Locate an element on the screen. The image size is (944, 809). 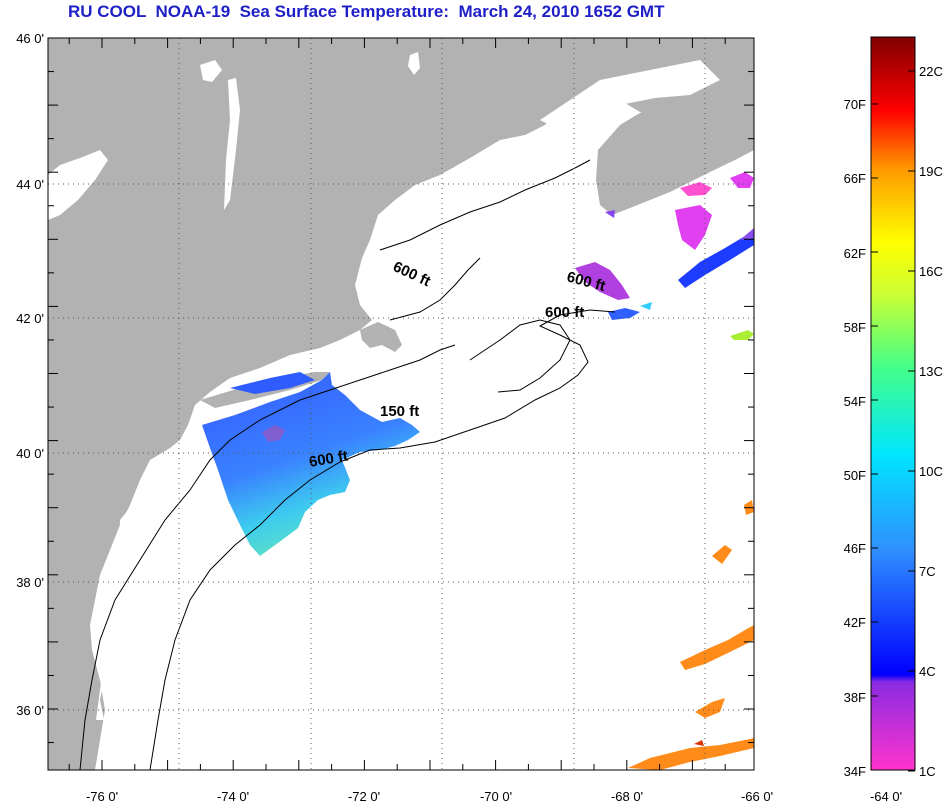
chesapeake-bay is located at coordinates (118, 612).